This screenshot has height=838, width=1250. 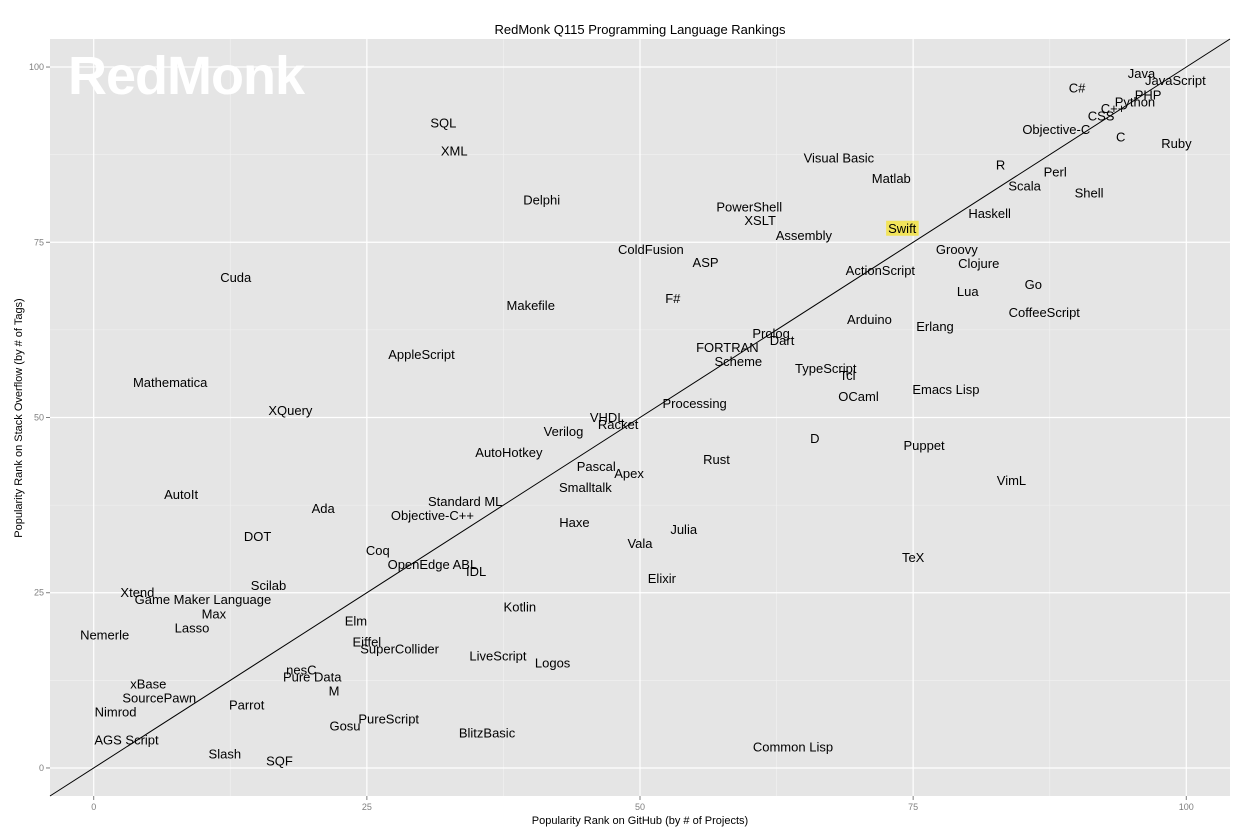 I want to click on point-label-mathematica: Mathematica, so click(x=170, y=382).